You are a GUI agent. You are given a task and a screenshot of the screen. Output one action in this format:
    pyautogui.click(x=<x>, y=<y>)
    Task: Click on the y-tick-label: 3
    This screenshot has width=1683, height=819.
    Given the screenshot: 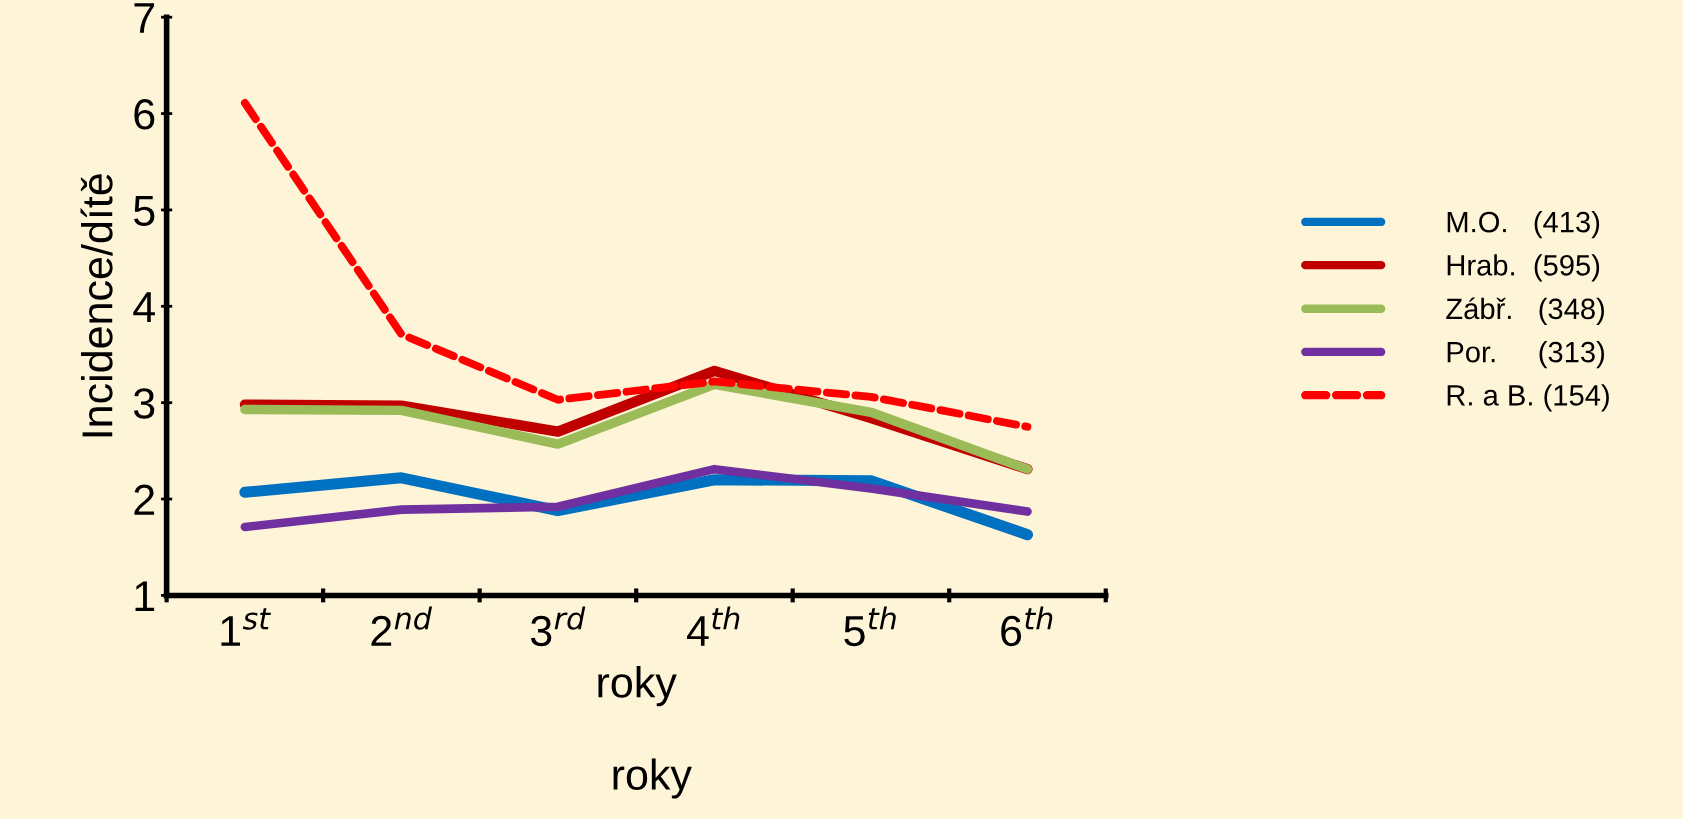 What is the action you would take?
    pyautogui.click(x=144, y=403)
    